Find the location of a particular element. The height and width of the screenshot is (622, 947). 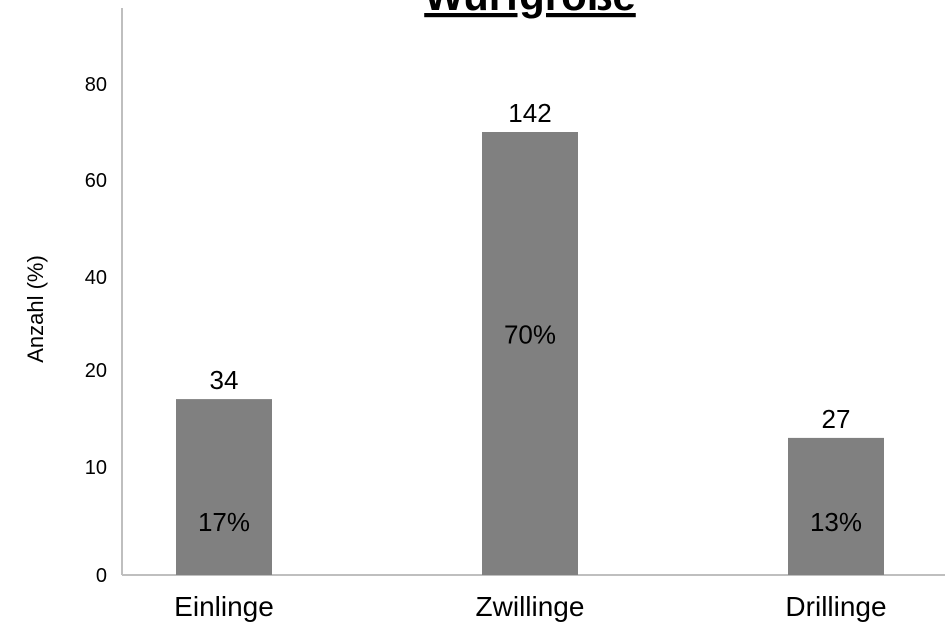

y-tick-label: 60 is located at coordinates (96, 181).